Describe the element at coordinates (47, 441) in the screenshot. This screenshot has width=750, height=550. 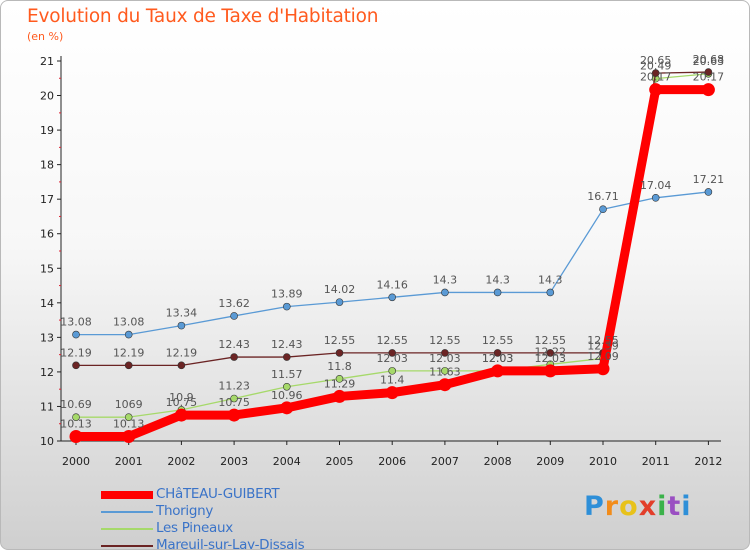
I see `y-tick-label: 10` at that location.